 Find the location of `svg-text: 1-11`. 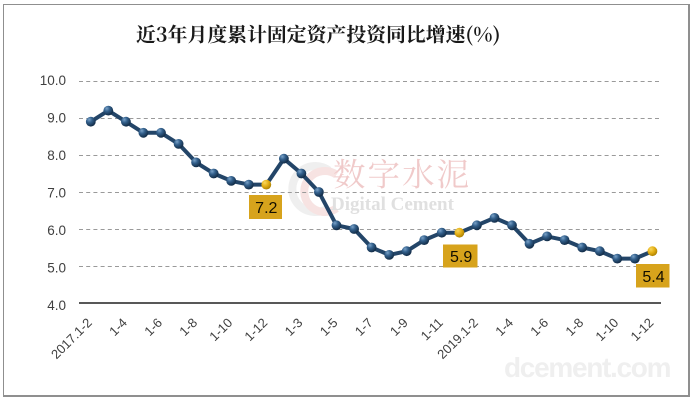

svg-text: 1-11 is located at coordinates (432, 329).